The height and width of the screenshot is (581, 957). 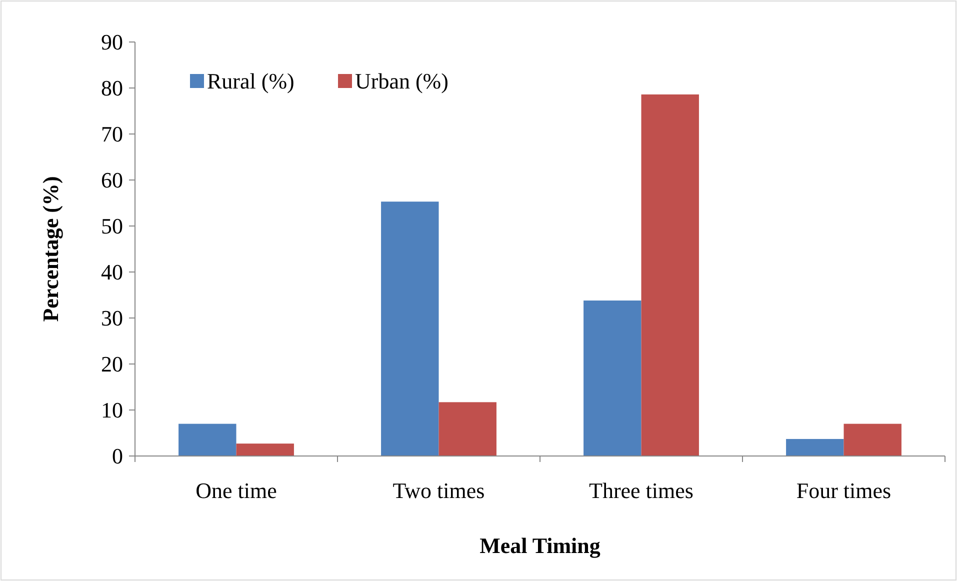 I want to click on y-tick-label: 30, so click(x=112, y=318).